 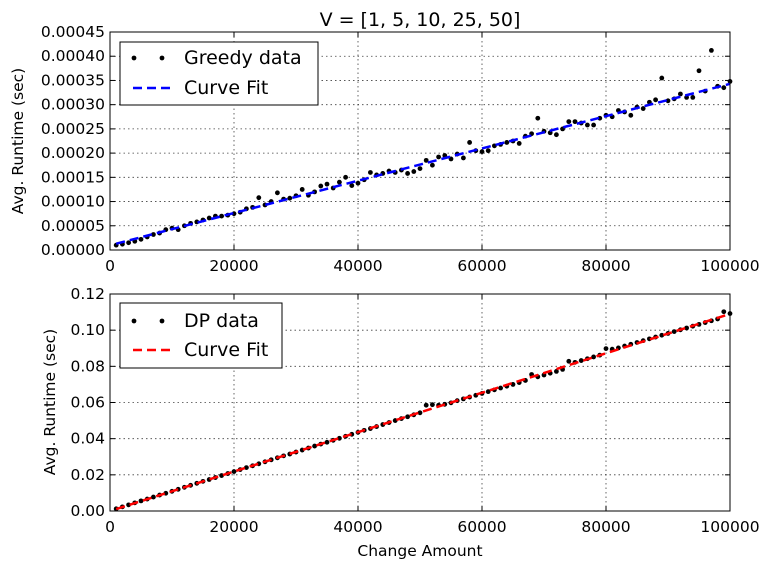 What do you see at coordinates (357, 527) in the screenshot?
I see `x-tick-label: 40000` at bounding box center [357, 527].